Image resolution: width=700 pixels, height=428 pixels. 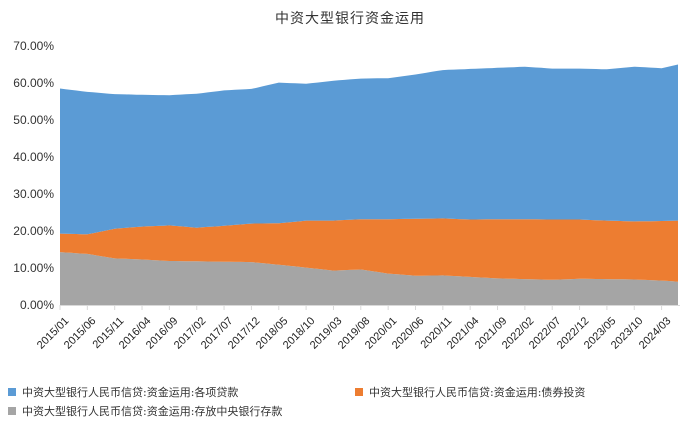 I want to click on y-tick-label: 10.00%, so click(x=33, y=268).